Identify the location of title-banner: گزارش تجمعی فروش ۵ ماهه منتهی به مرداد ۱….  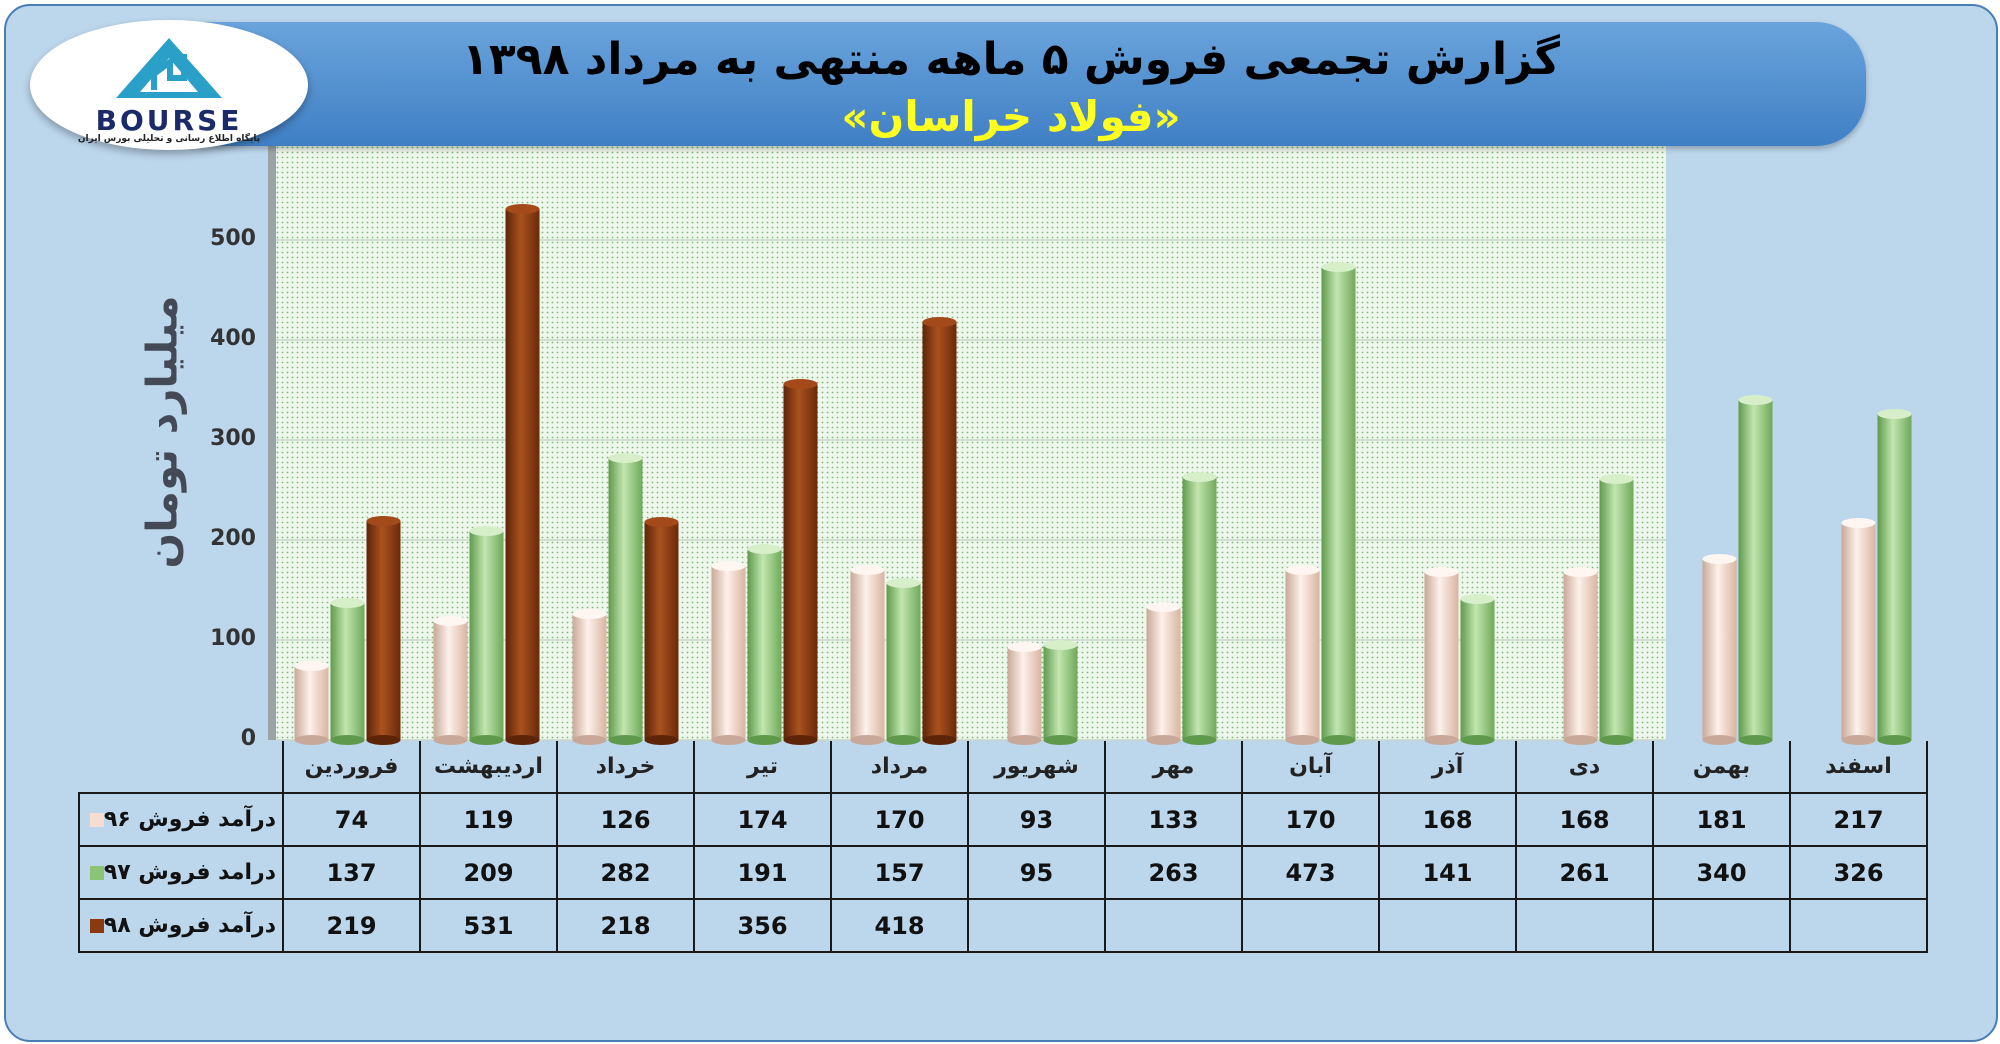
(1011, 84).